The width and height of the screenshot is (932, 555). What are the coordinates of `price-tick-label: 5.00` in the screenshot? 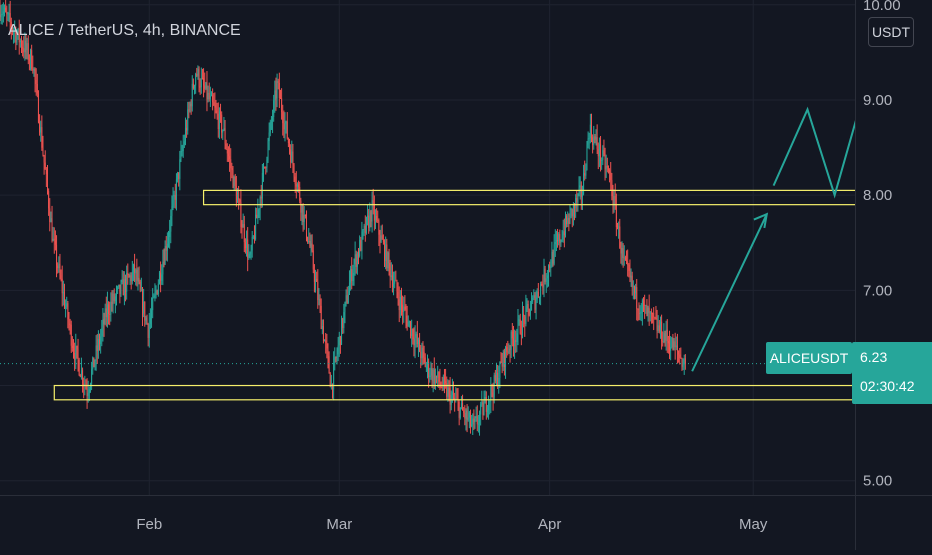 It's located at (877, 481).